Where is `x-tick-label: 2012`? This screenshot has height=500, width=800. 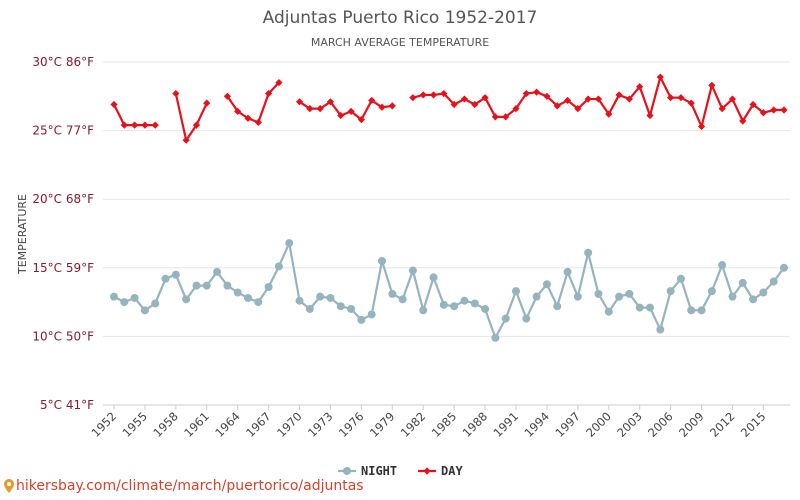
x-tick-label: 2012 is located at coordinates (722, 424).